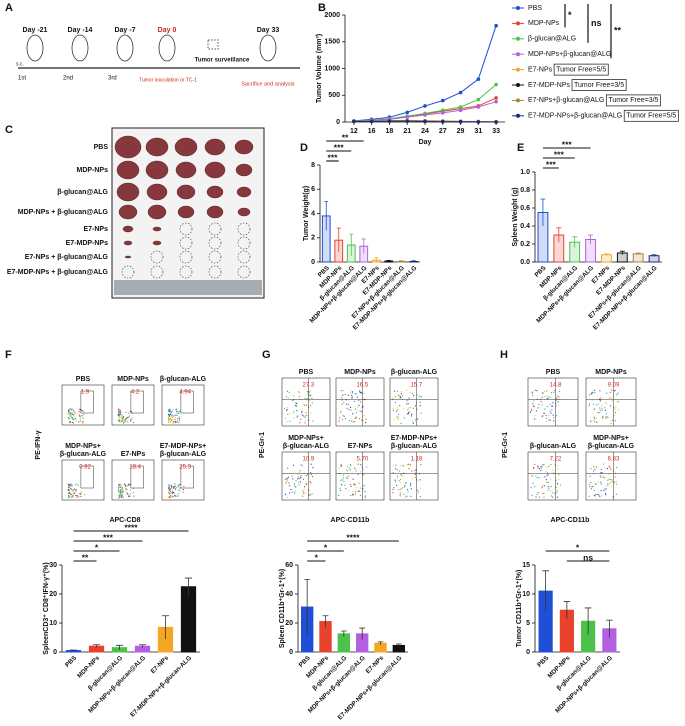 Image resolution: width=685 pixels, height=726 pixels. What do you see at coordinates (496, 131) in the screenshot?
I see `x-tick-label: 33` at bounding box center [496, 131].